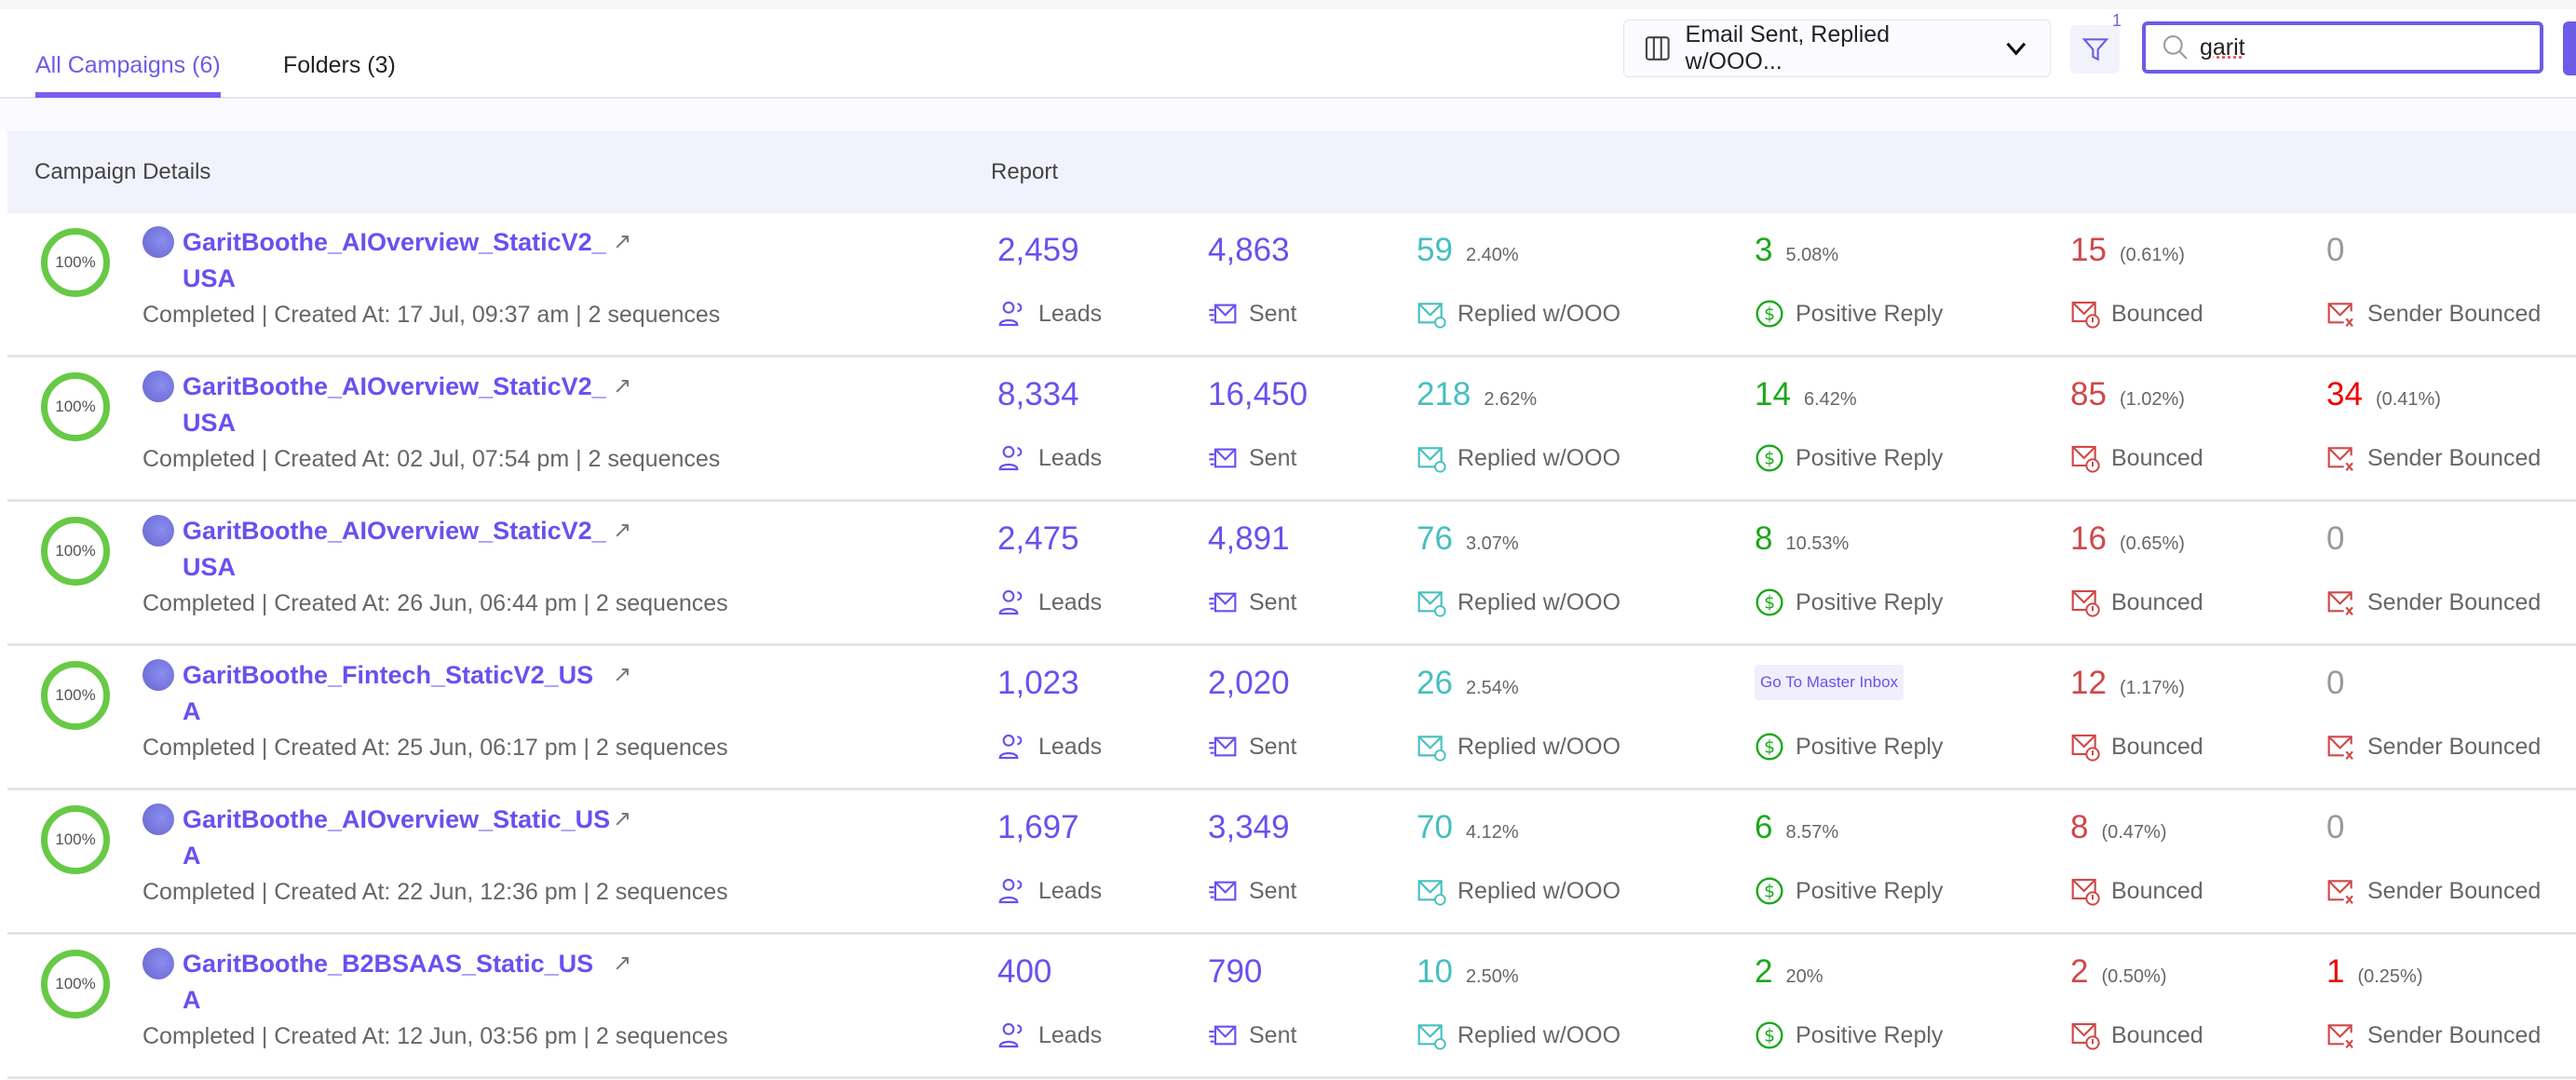 Image resolution: width=2576 pixels, height=1080 pixels. I want to click on columns-icon, so click(1657, 48).